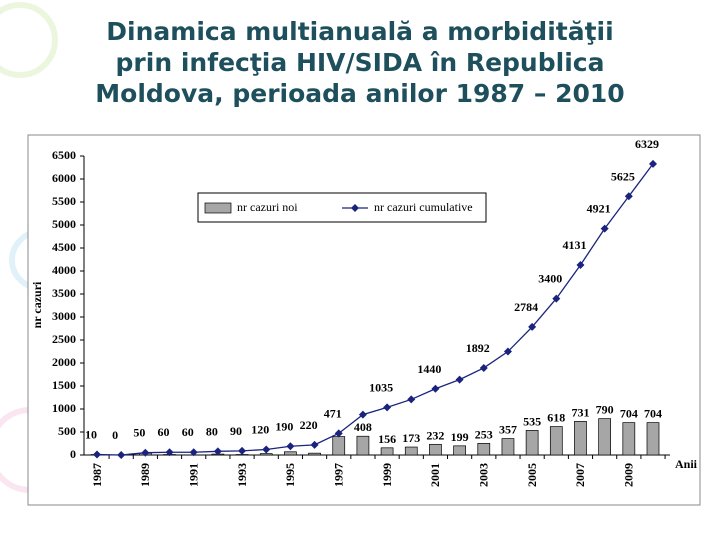 The height and width of the screenshot is (540, 720). Describe the element at coordinates (236, 431) in the screenshot. I see `data-label: 90` at that location.